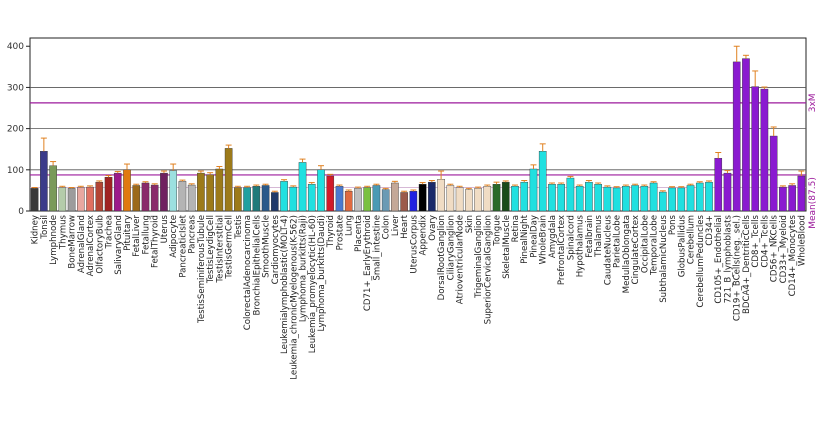  What do you see at coordinates (479, 257) in the screenshot?
I see `category-label: TrigeminalGanglion` at bounding box center [479, 257].